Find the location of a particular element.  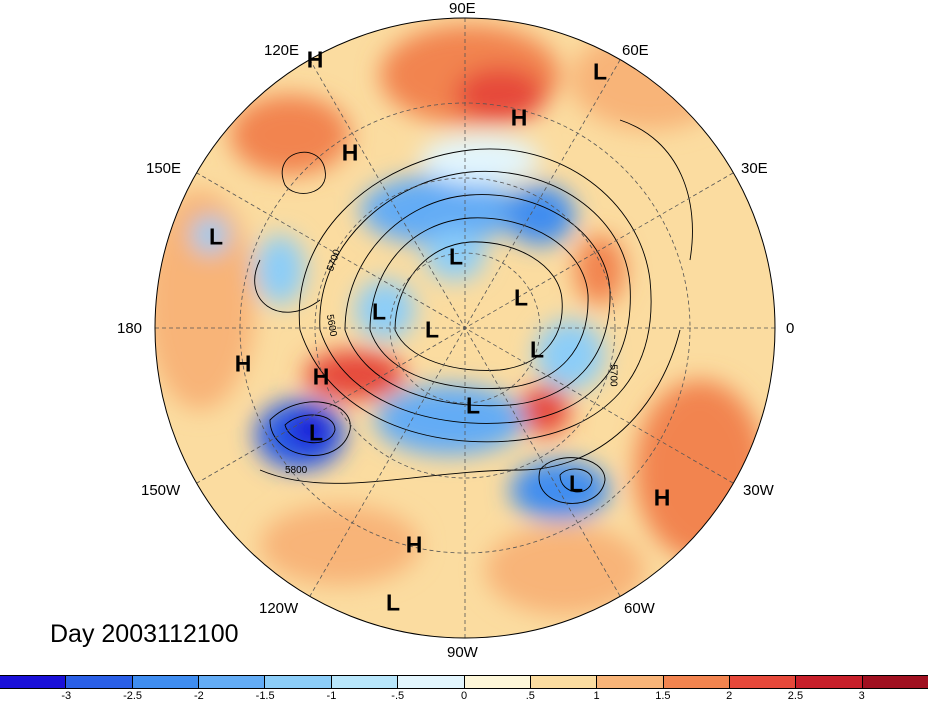

lon-label-0: 0 is located at coordinates (790, 328).